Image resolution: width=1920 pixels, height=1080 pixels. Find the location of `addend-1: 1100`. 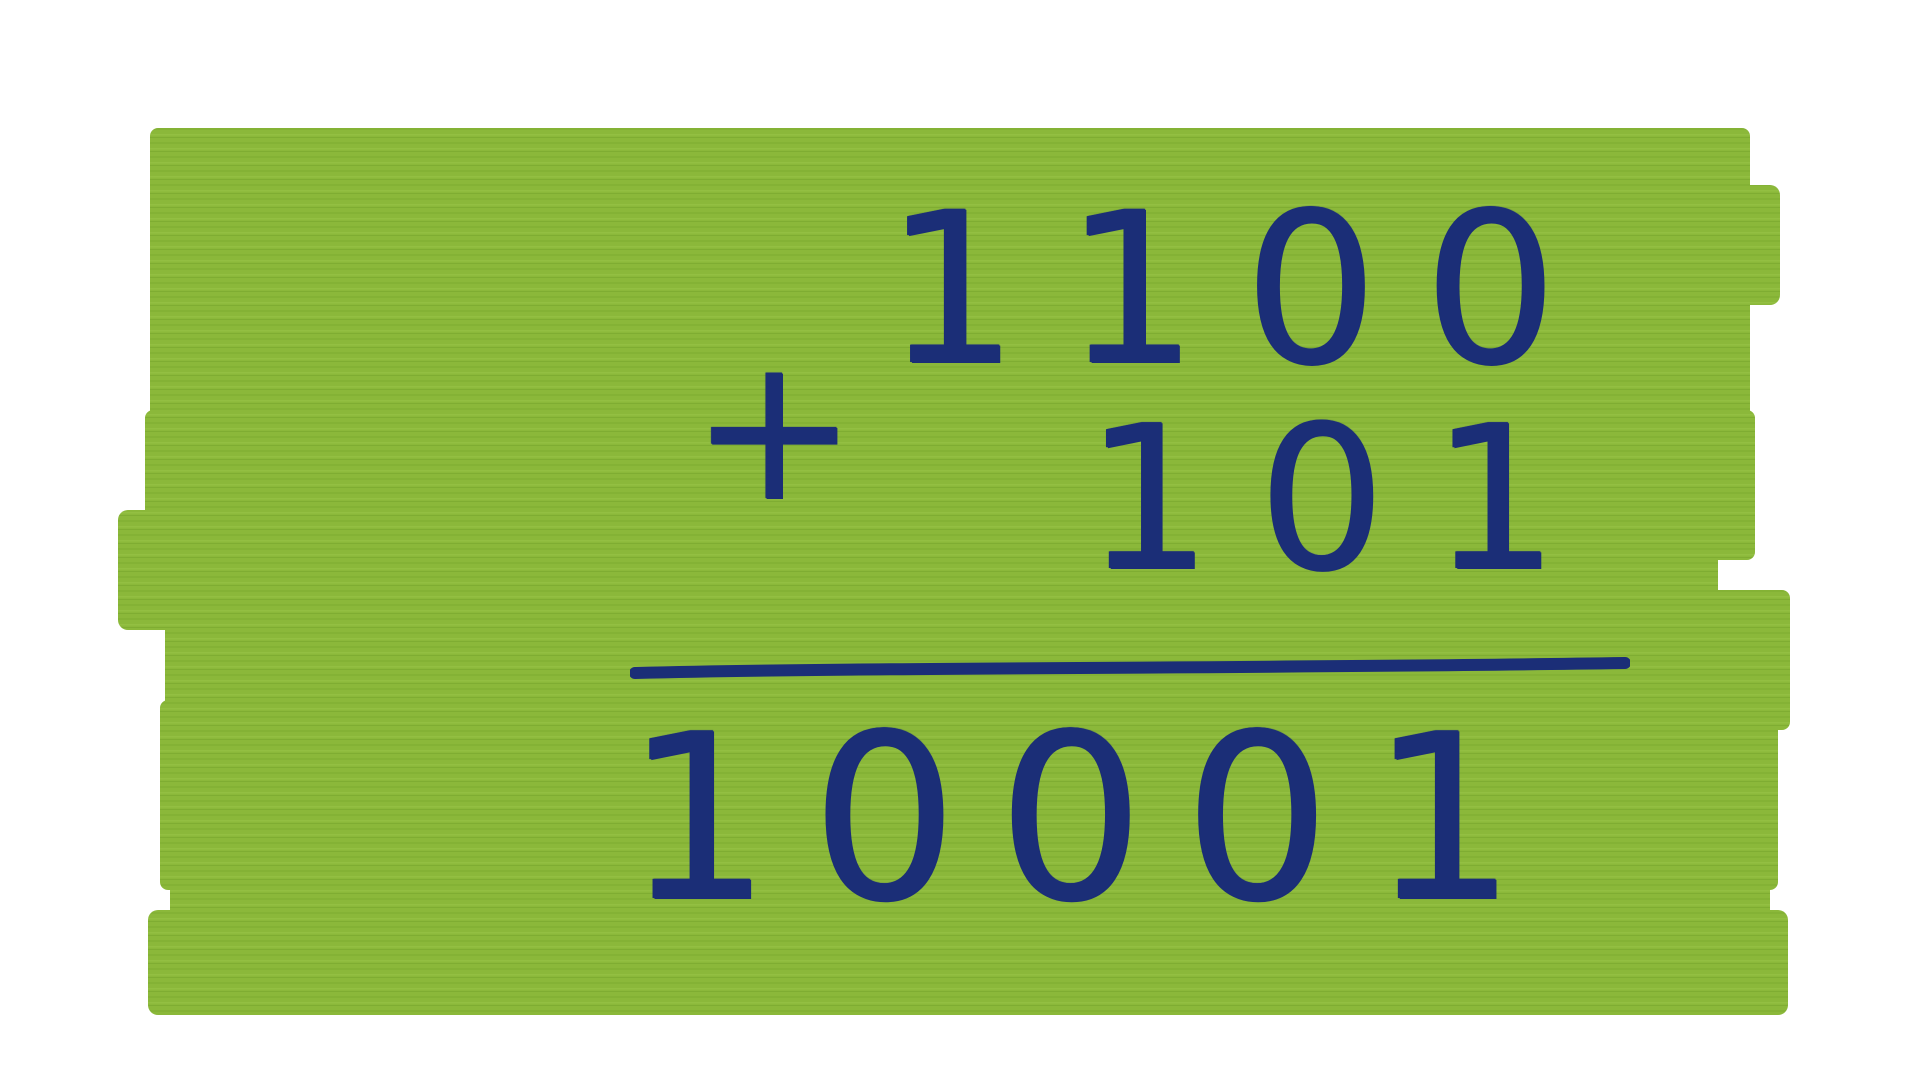

addend-1: 1100 is located at coordinates (1244, 289).